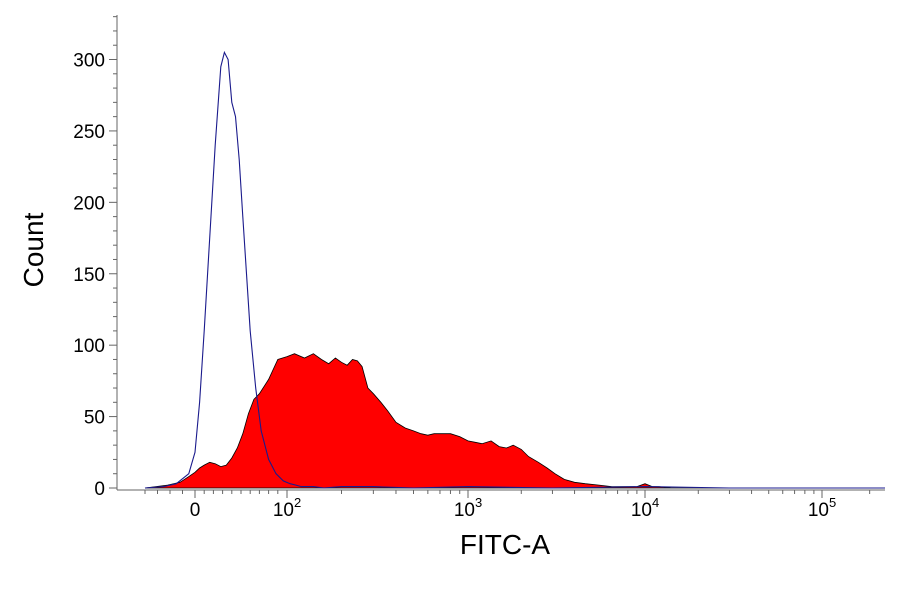 The image size is (900, 594). Describe the element at coordinates (822, 508) in the screenshot. I see `x-tick-label: 10⁵` at that location.